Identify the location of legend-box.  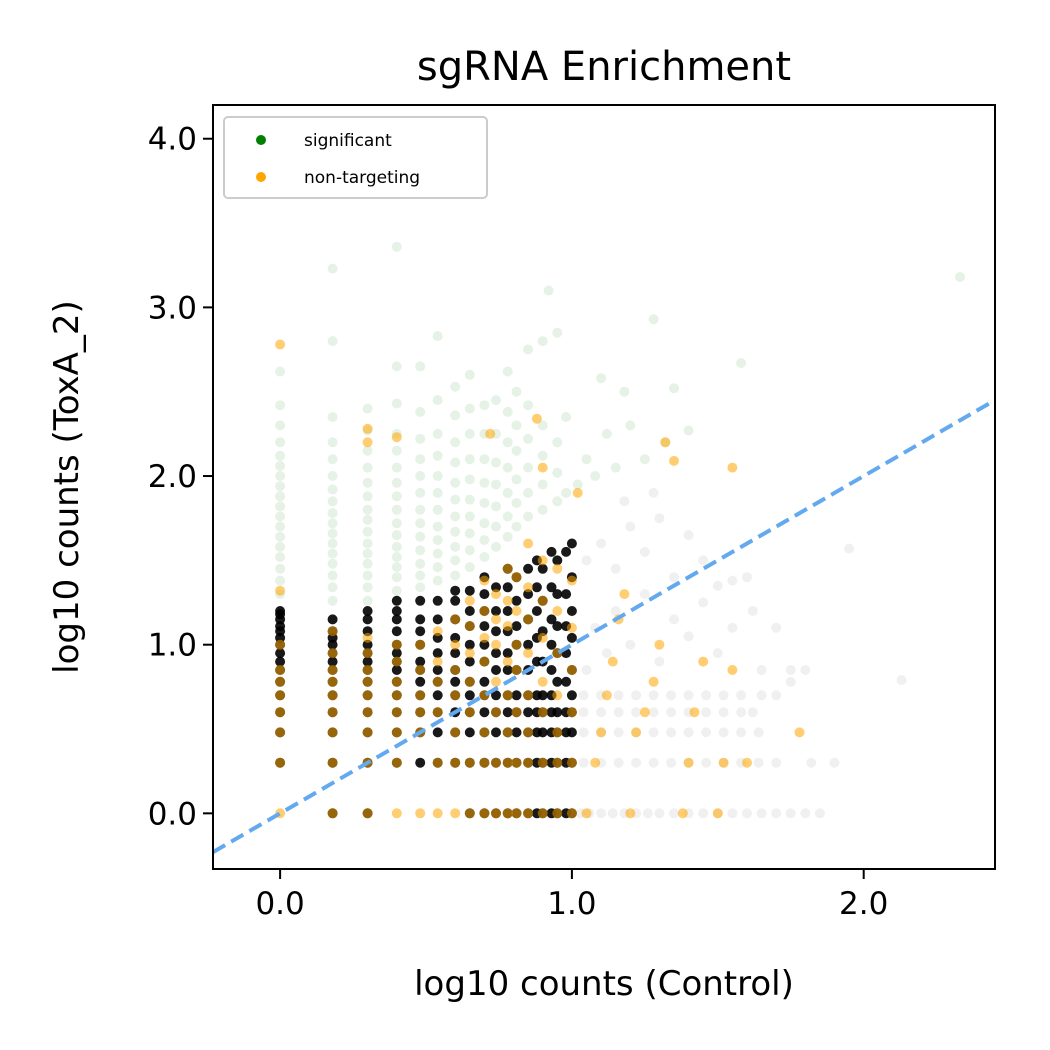
(355, 157).